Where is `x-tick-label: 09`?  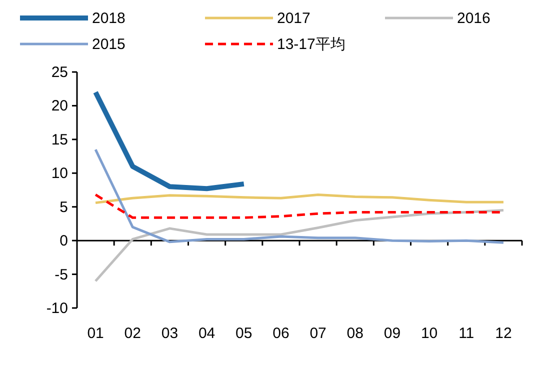 x-tick-label: 09 is located at coordinates (392, 333).